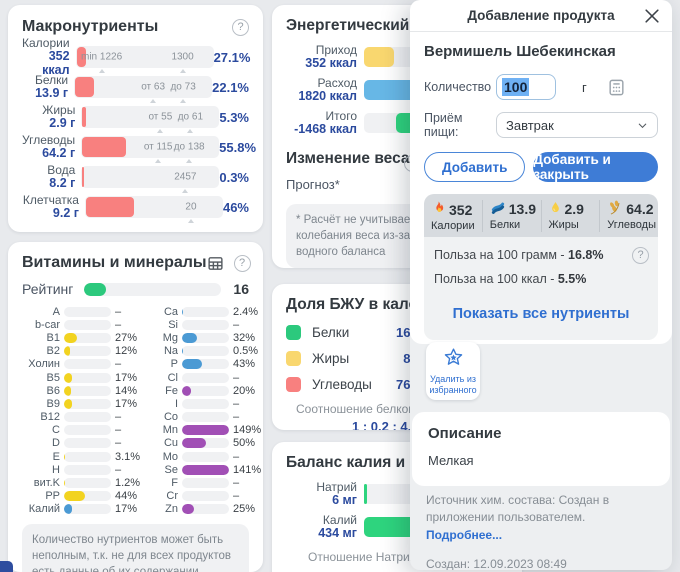 This screenshot has height=572, width=680. I want to click on nutrient-label: Na, so click(170, 351).